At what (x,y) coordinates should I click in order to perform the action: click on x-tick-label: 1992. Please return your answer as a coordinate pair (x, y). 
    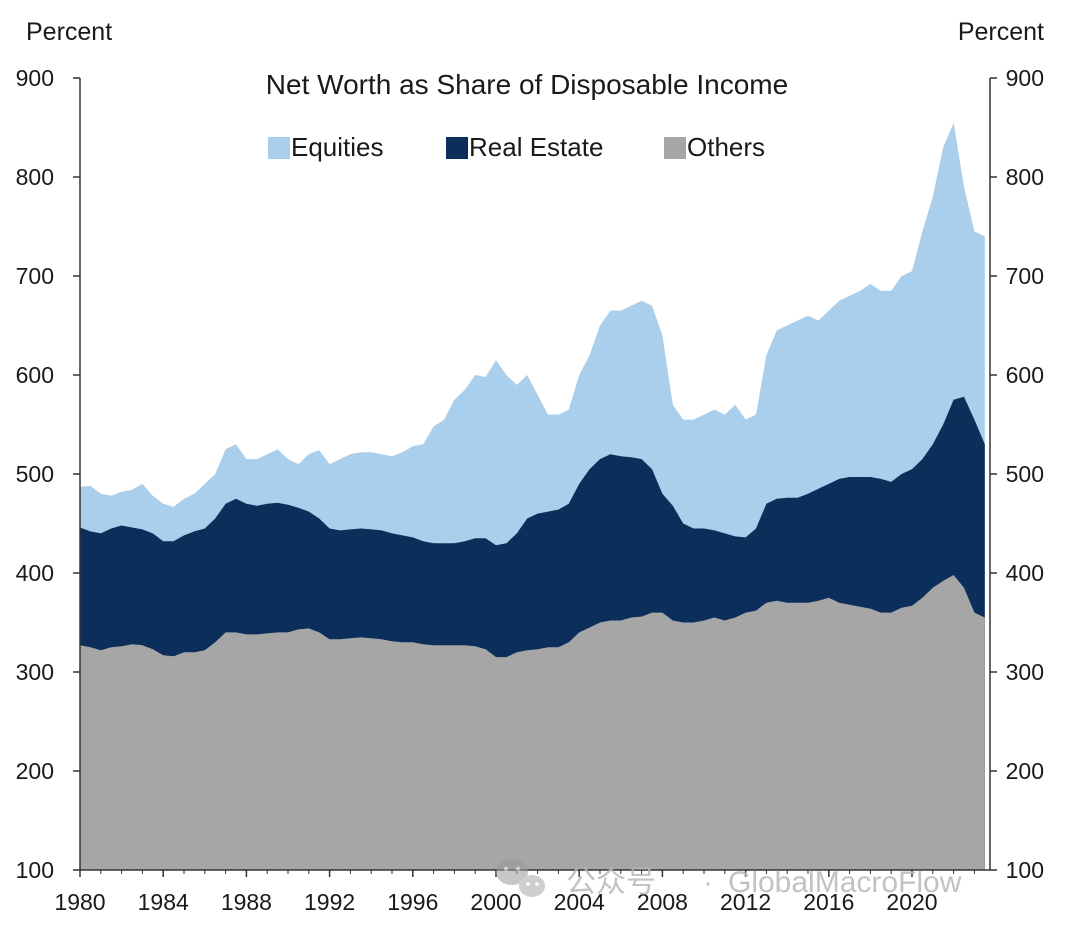
    Looking at the image, I should click on (329, 902).